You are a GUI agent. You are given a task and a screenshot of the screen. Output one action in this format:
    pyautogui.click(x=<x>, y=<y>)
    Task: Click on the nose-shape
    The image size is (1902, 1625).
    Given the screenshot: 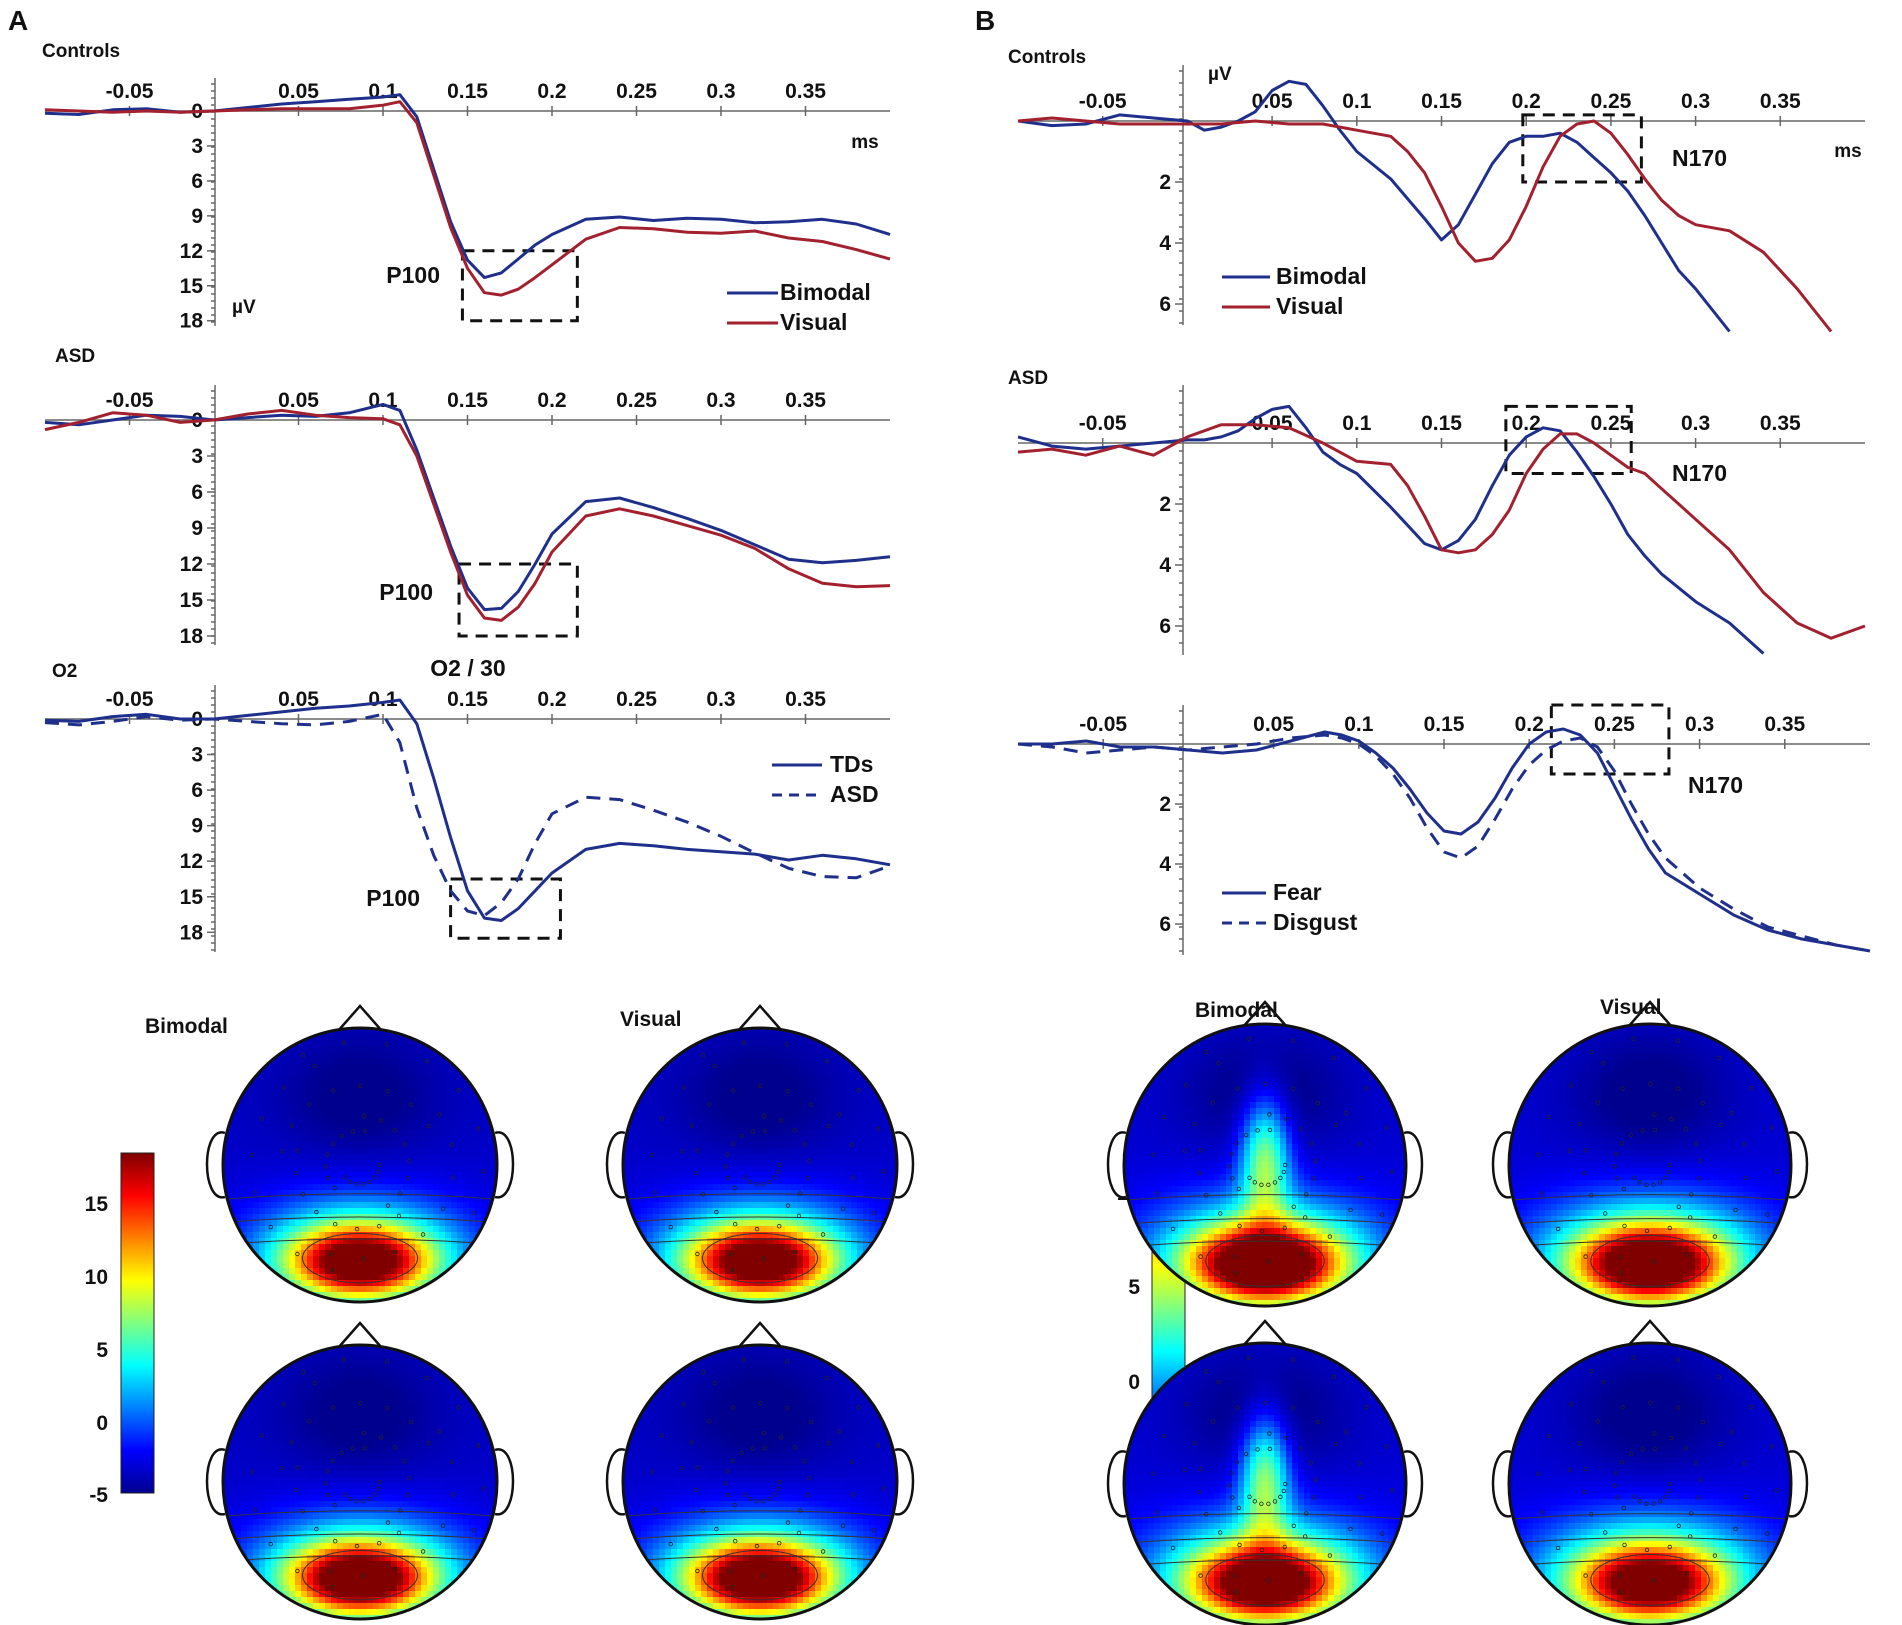 What is the action you would take?
    pyautogui.click(x=1650, y=1333)
    